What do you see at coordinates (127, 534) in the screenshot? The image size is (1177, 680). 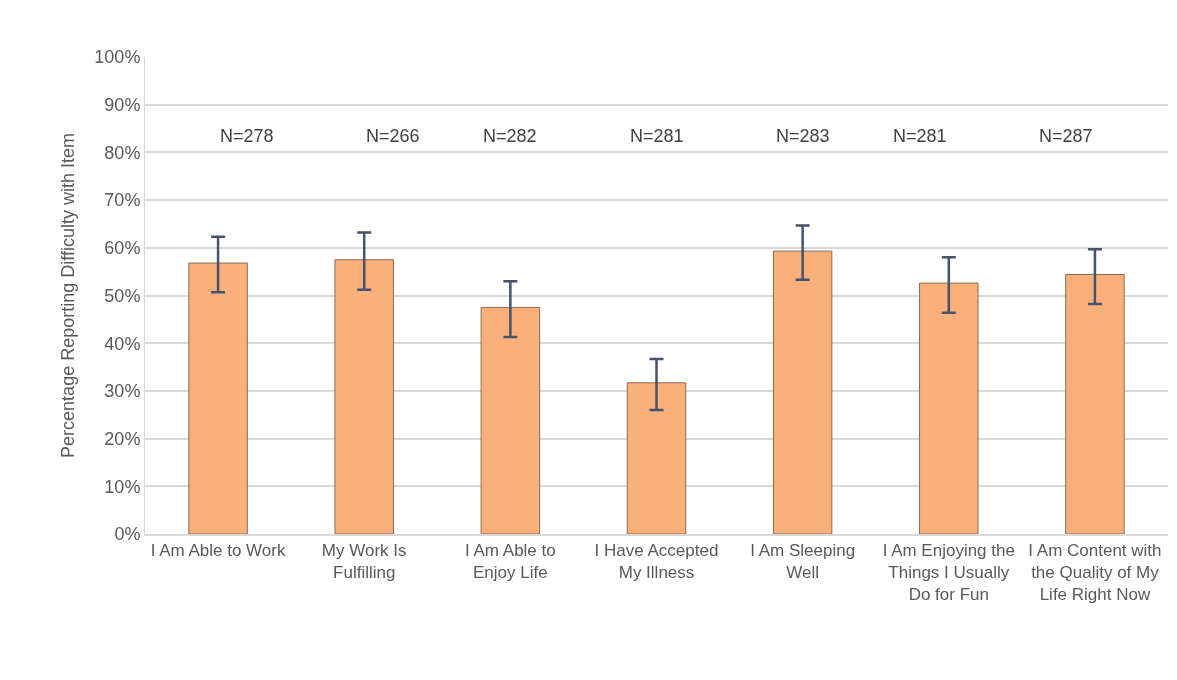 I see `y-tick-label: 0%` at bounding box center [127, 534].